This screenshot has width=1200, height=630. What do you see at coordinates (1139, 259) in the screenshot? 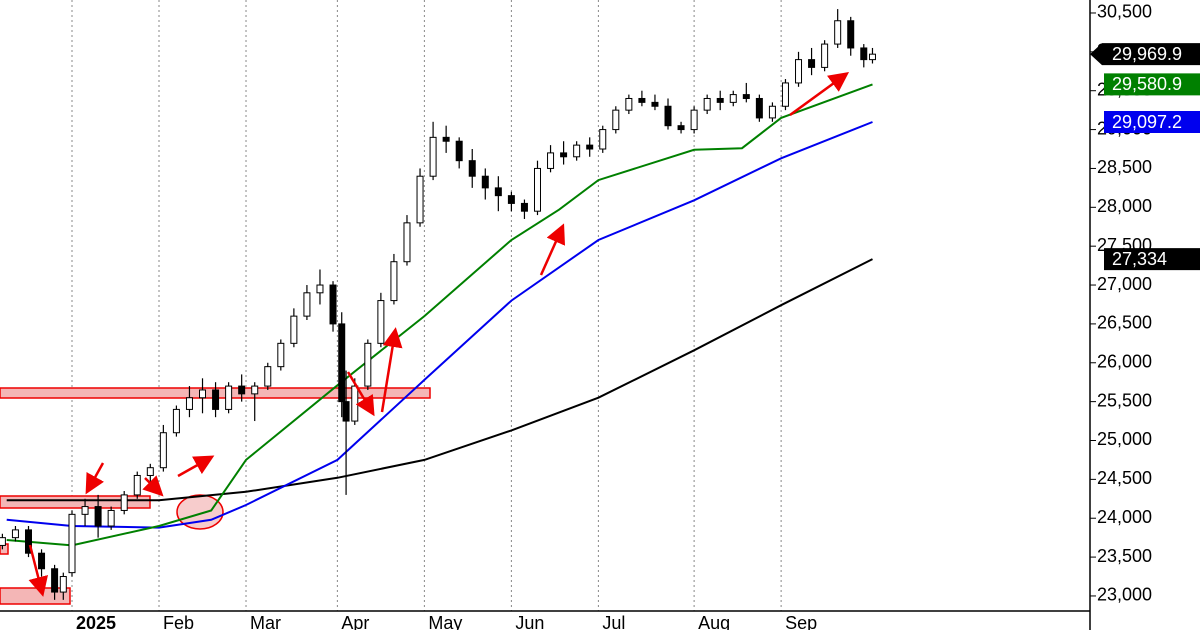
I see `price-label: 27,334` at bounding box center [1139, 259].